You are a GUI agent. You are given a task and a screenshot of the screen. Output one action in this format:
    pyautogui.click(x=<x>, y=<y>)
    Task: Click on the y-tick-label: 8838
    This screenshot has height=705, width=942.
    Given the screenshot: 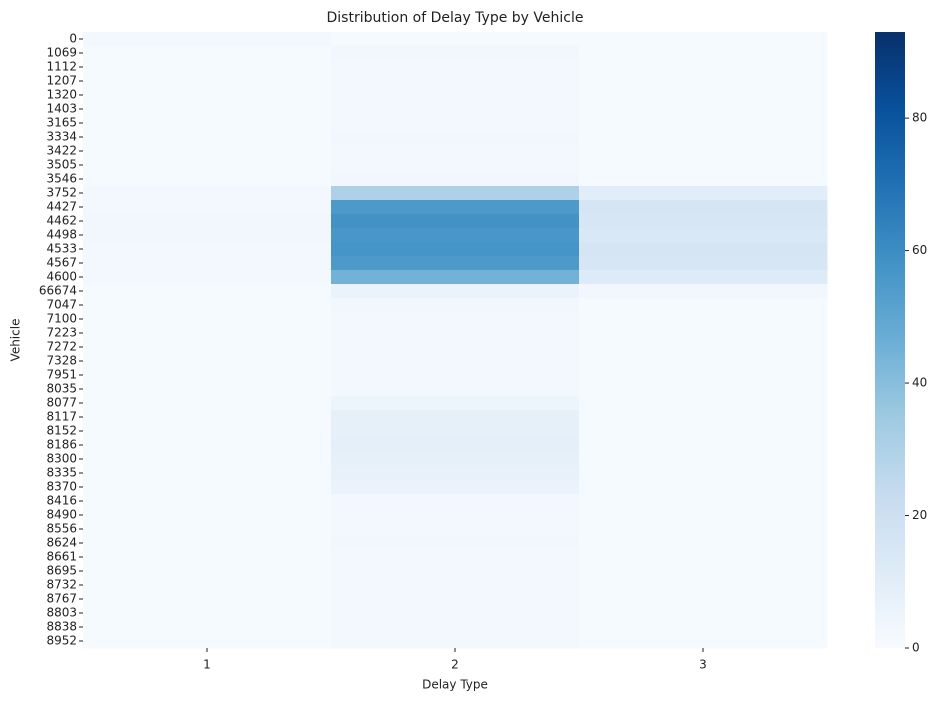 What is the action you would take?
    pyautogui.click(x=61, y=627)
    